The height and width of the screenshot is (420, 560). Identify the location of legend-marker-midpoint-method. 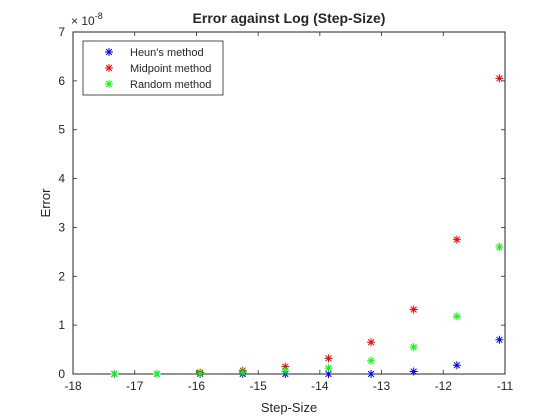
(109, 68).